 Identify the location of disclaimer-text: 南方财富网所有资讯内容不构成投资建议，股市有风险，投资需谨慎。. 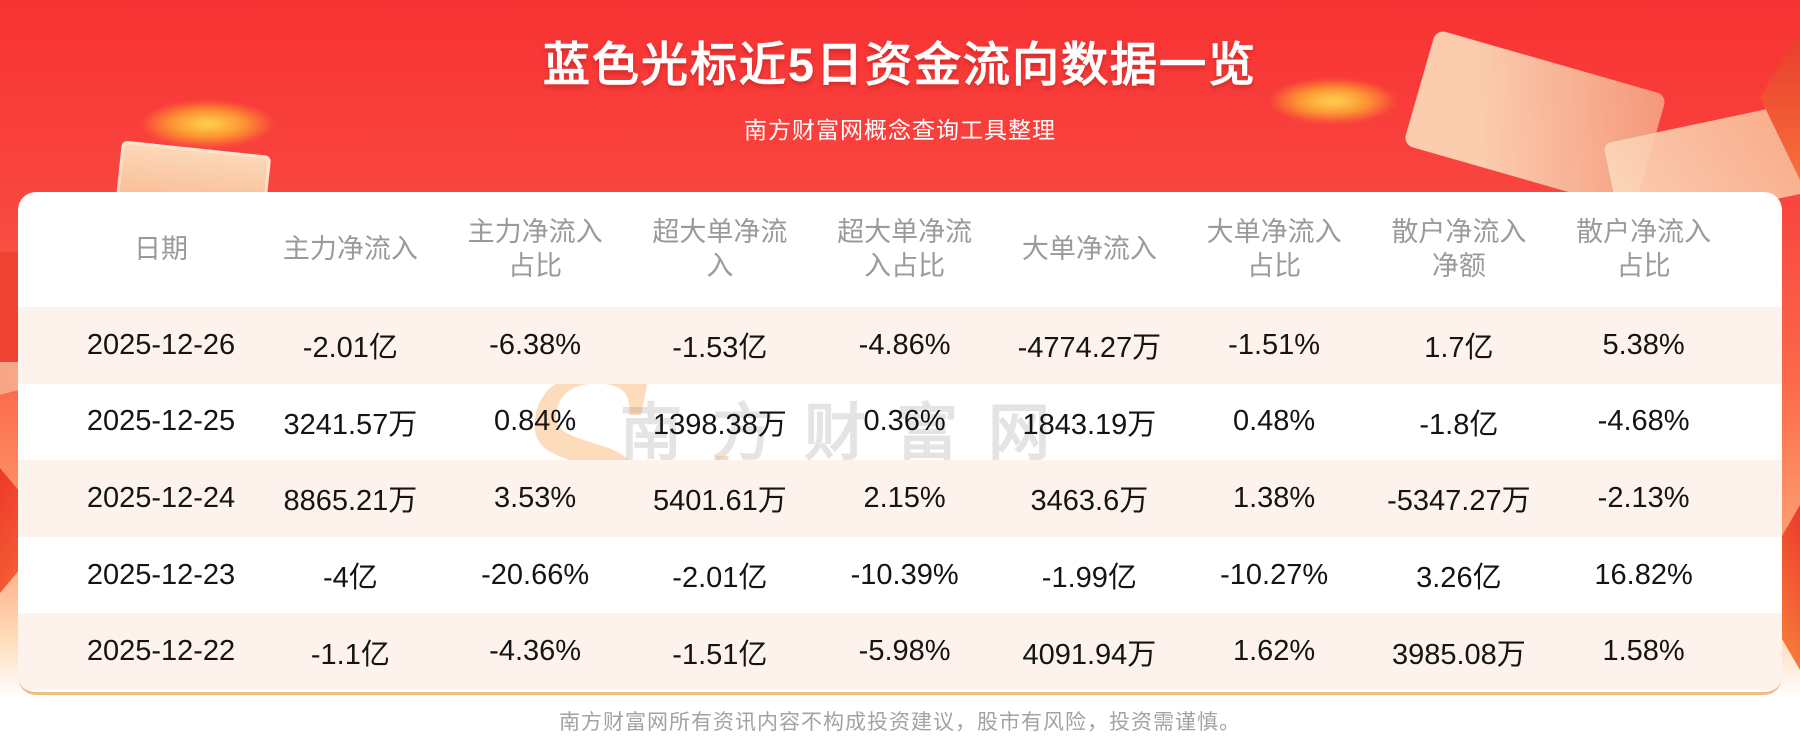
(900, 722).